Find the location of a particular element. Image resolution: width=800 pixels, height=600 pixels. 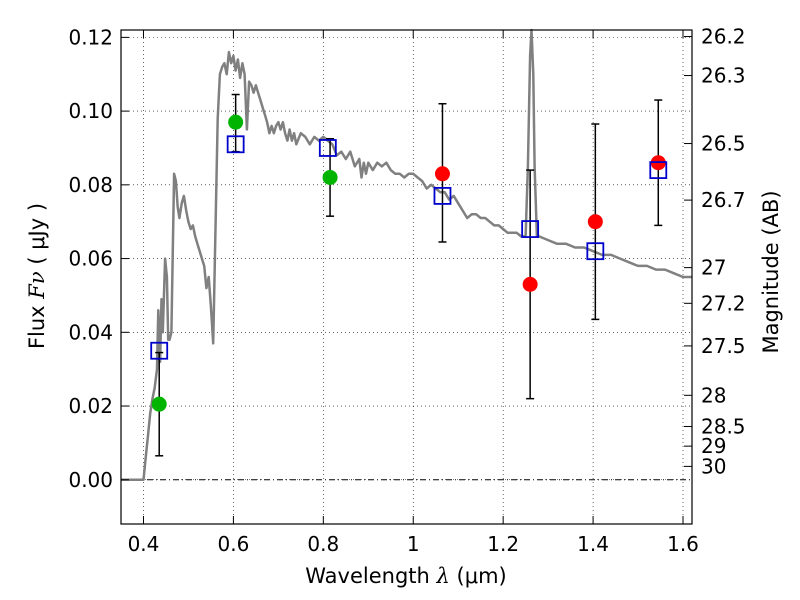

y-tick-label: 0.06 is located at coordinates (90, 259).